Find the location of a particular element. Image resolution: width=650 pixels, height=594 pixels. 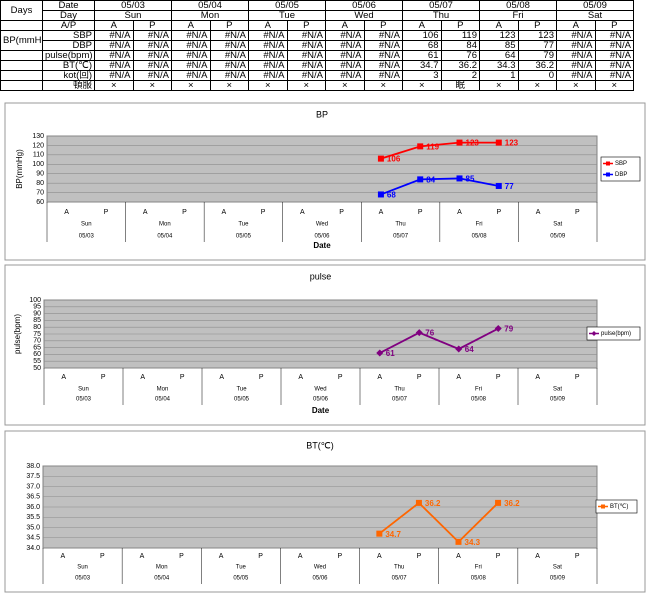

row-label: BT(℃) is located at coordinates (68, 65).